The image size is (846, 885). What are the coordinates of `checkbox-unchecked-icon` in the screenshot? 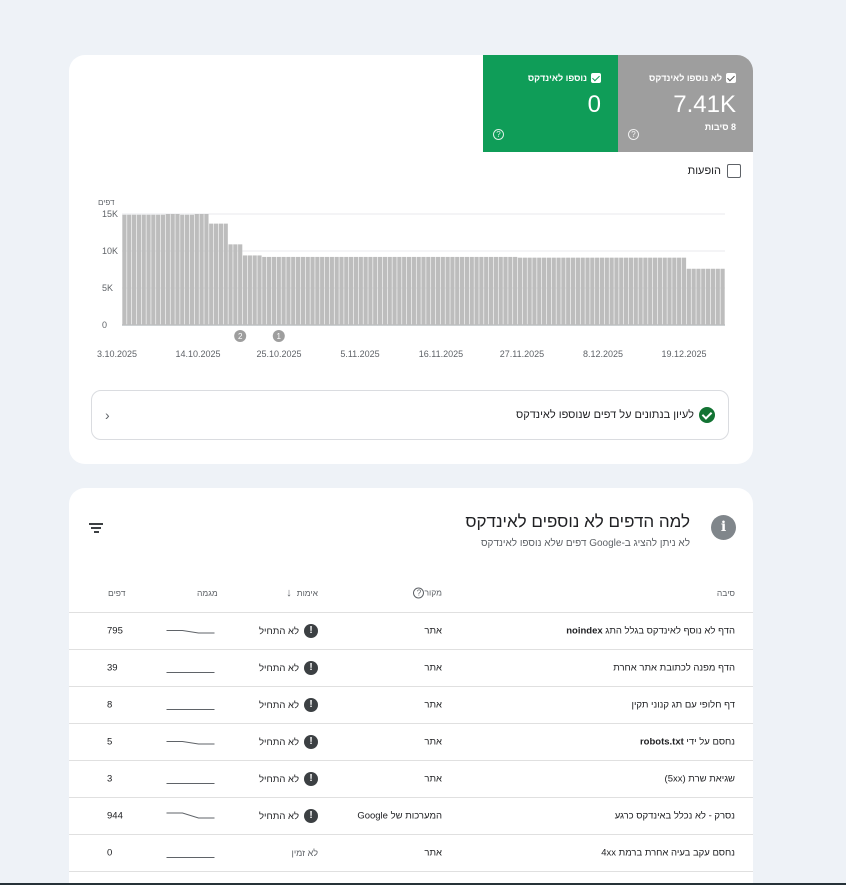 It's located at (734, 171).